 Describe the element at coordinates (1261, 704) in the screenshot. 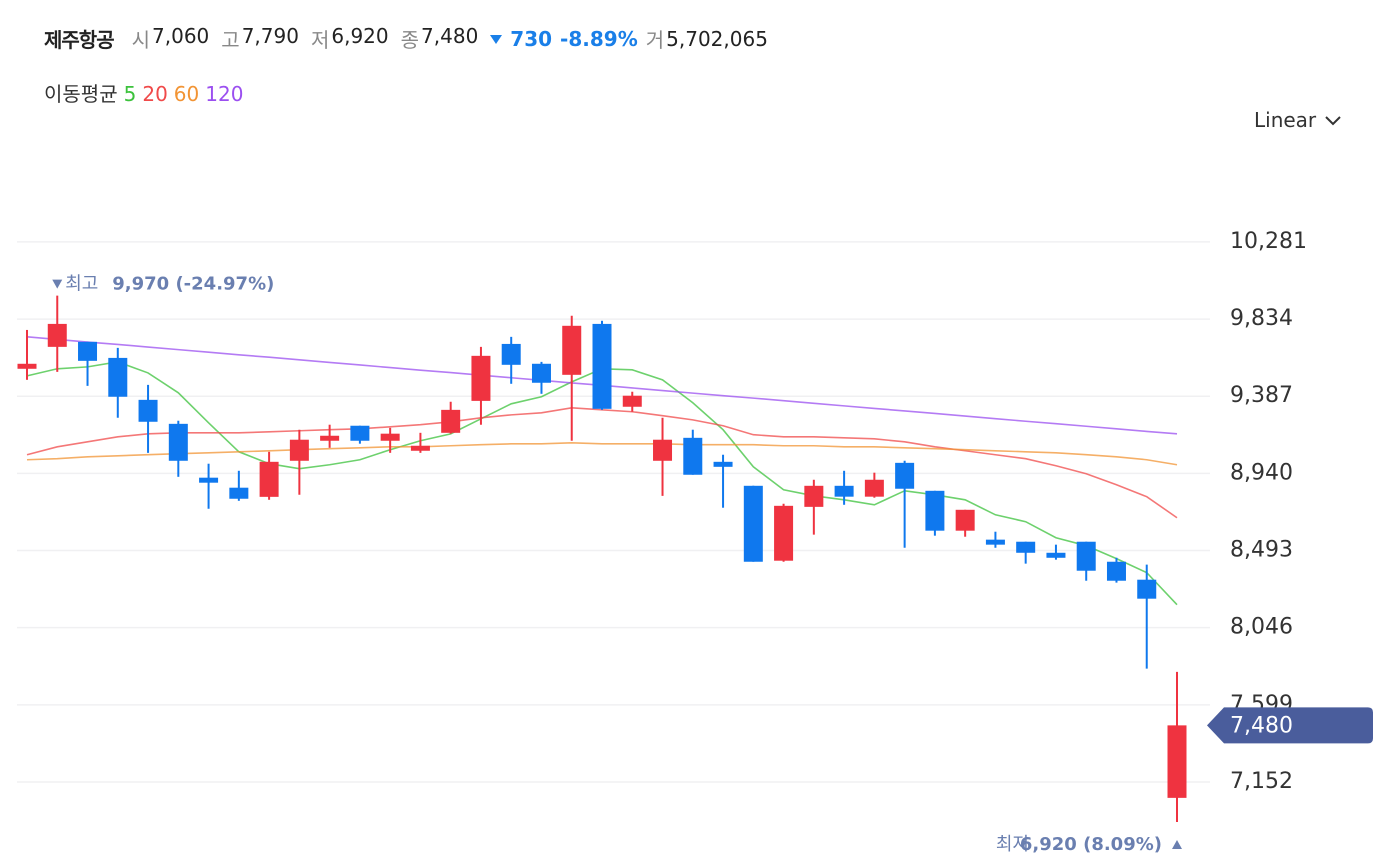

I see `y-tick-label: 7,599` at that location.